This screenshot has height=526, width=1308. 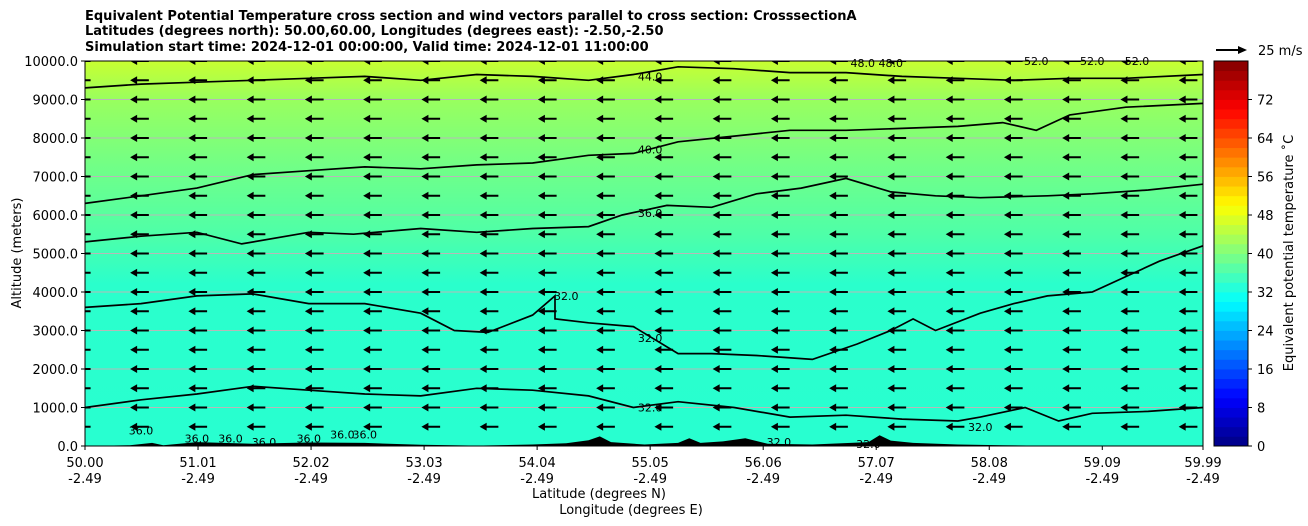 What do you see at coordinates (84, 463) in the screenshot?
I see `x-tick-label-lat: 50.00` at bounding box center [84, 463].